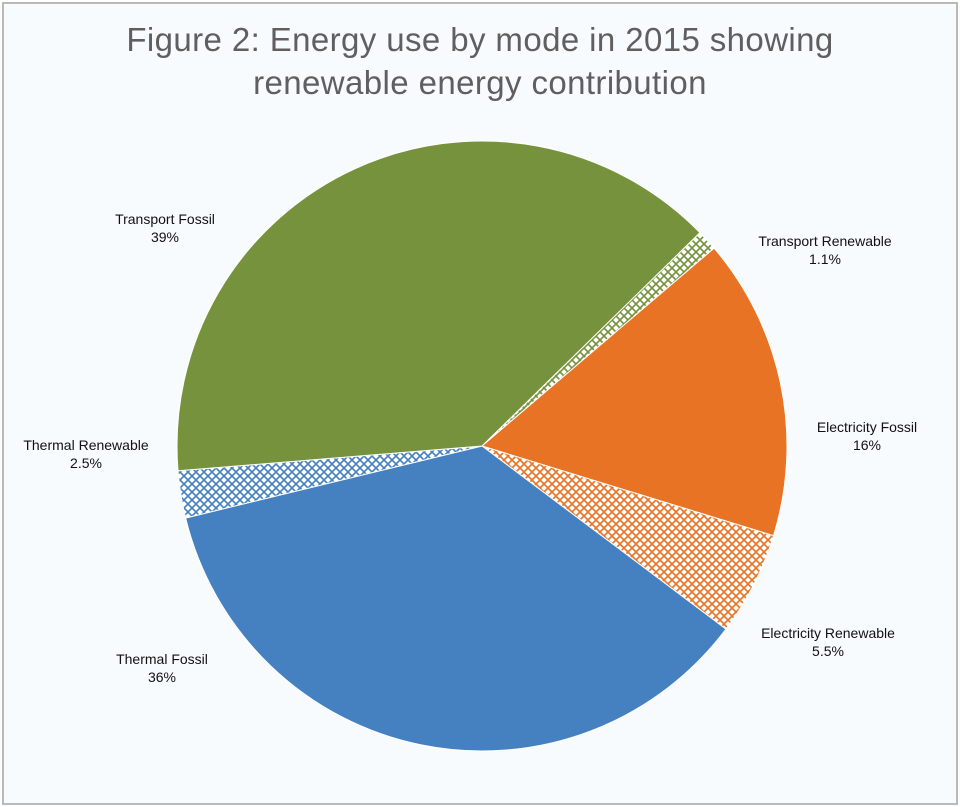 The width and height of the screenshot is (960, 807). Describe the element at coordinates (867, 427) in the screenshot. I see `slice-category-label: Electricity Fossil` at that location.